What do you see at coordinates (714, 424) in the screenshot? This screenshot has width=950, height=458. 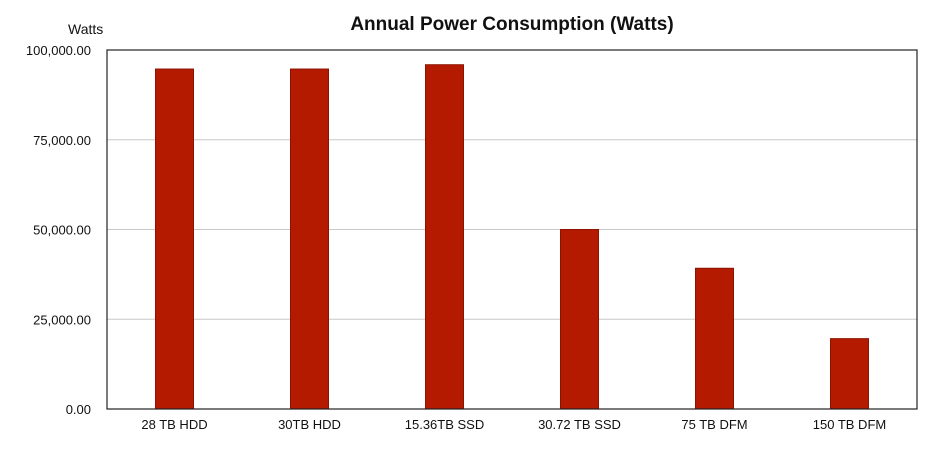 I see `x-tick-label: 75 TB DFM` at bounding box center [714, 424].